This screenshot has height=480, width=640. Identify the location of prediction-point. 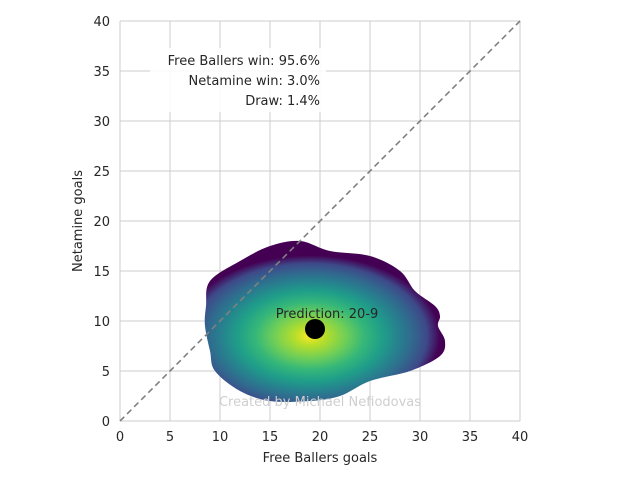
(315, 329).